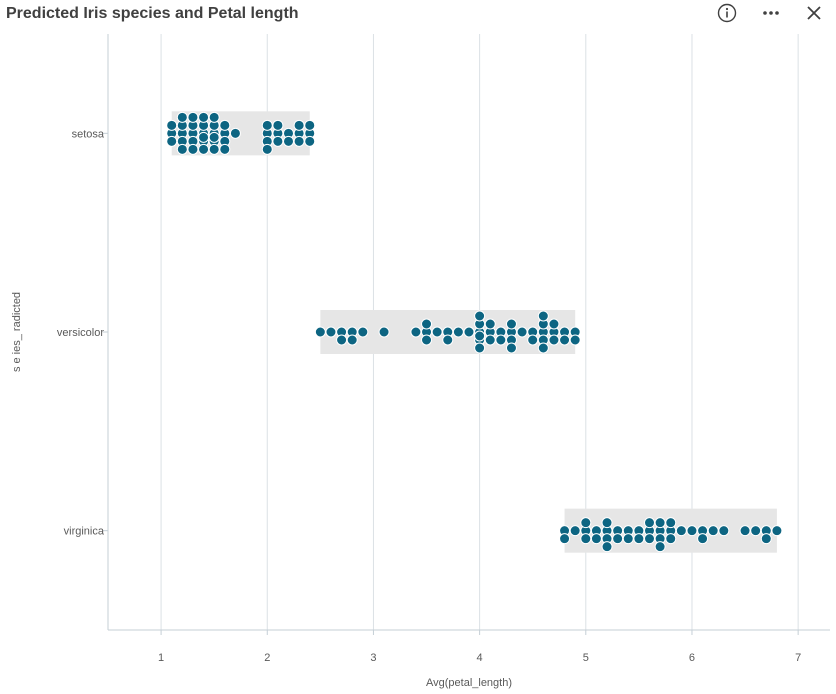  What do you see at coordinates (418, 15) in the screenshot?
I see `chart-header: Predicted Iris species and Petal length` at bounding box center [418, 15].